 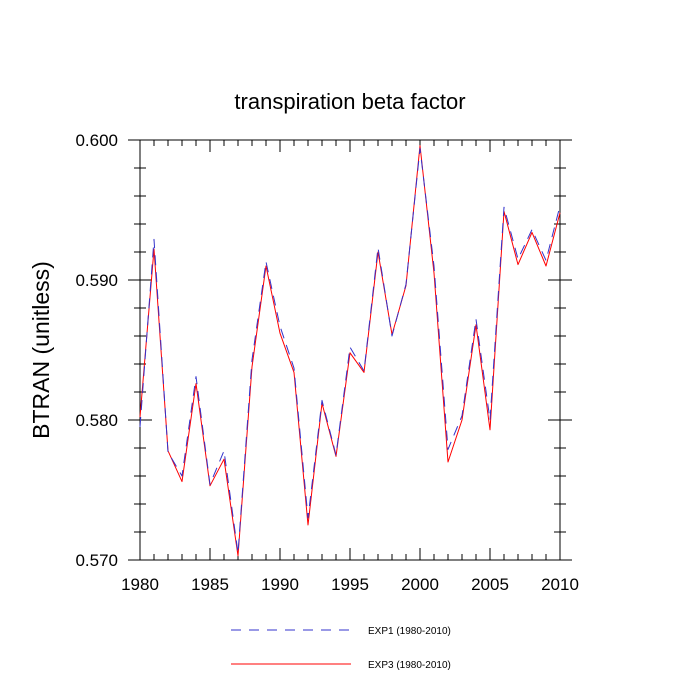 I want to click on x-tick-label: 1995, so click(x=350, y=584).